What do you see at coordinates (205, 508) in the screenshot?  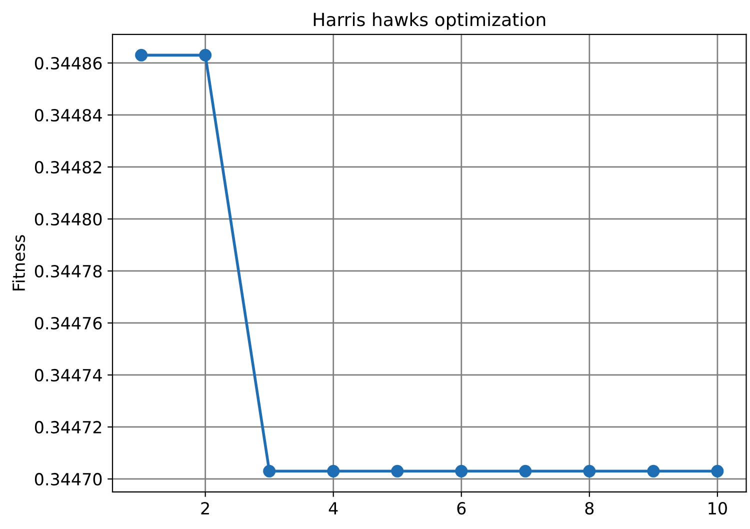 I see `x-tick-label: 2` at bounding box center [205, 508].